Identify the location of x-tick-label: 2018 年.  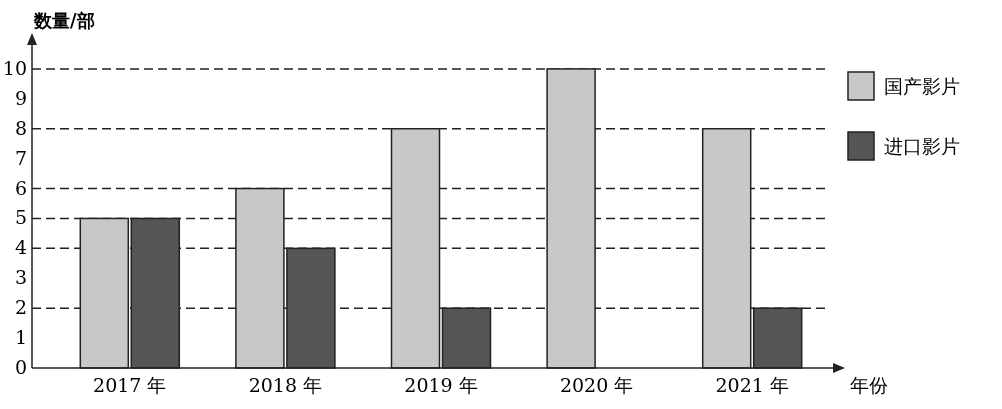
(285, 385).